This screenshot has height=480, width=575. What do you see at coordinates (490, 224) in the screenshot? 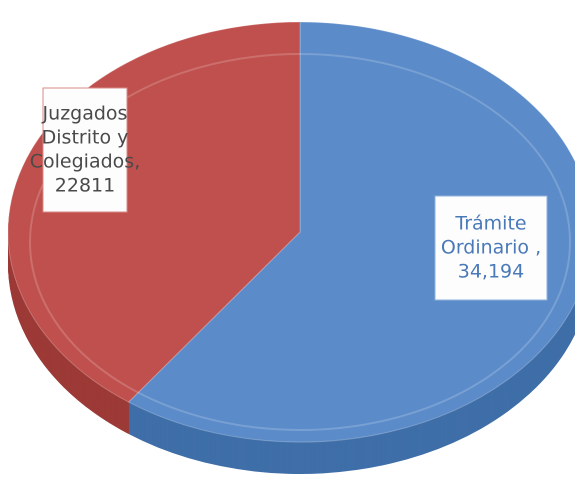
I see `label-text: Trámite` at bounding box center [490, 224].